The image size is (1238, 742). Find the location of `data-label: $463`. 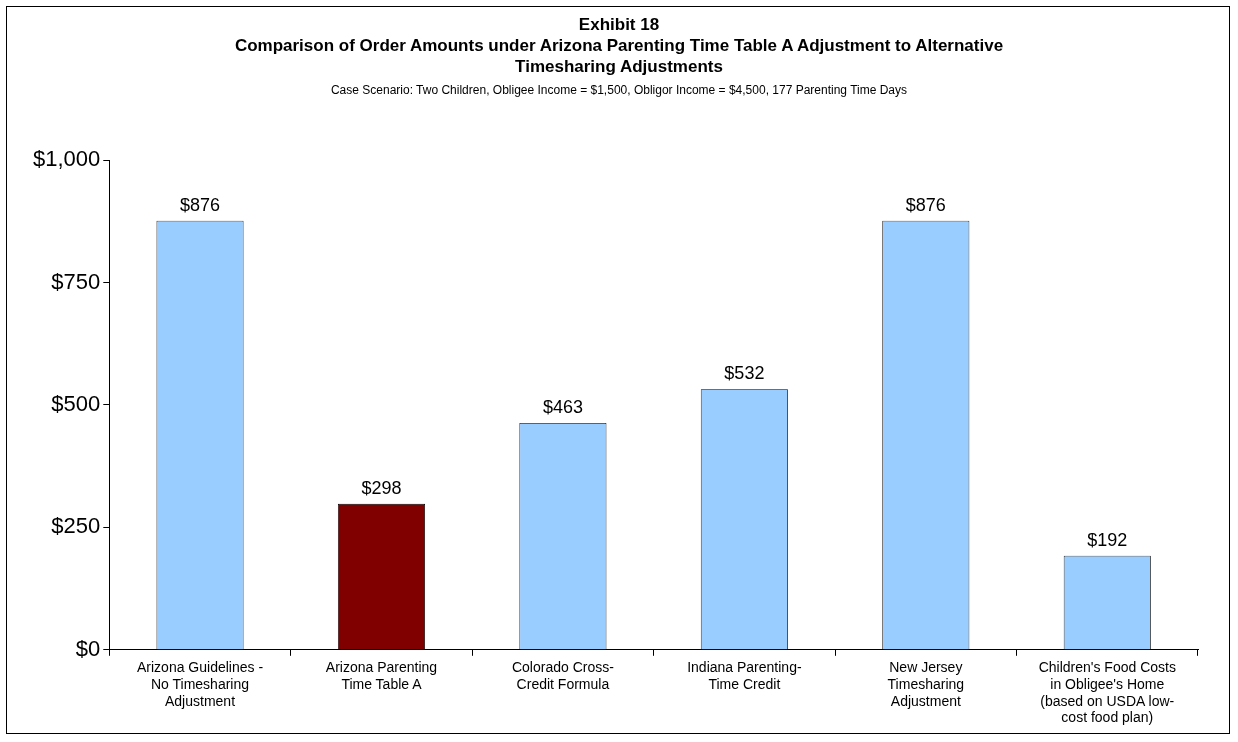

data-label: $463 is located at coordinates (562, 406).